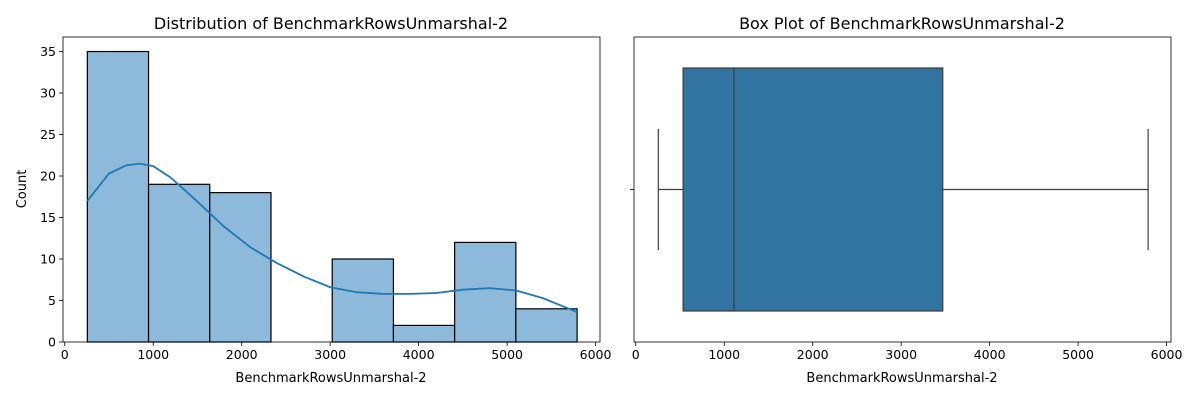  What do you see at coordinates (48, 259) in the screenshot?
I see `y-tick-label: 10` at bounding box center [48, 259].